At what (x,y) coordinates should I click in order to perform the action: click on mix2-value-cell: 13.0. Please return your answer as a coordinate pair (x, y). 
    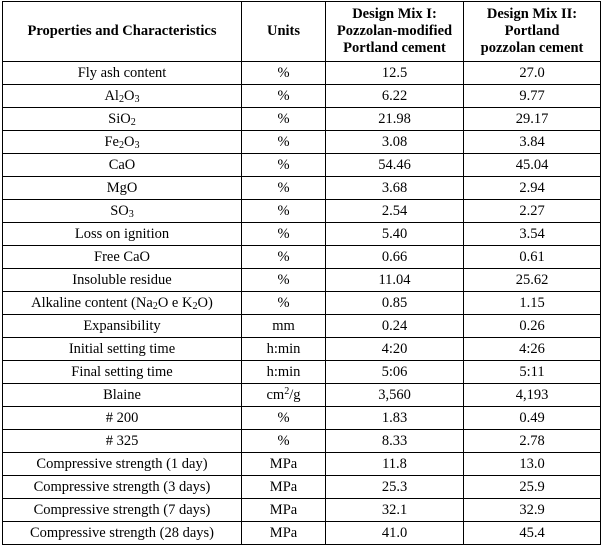
    Looking at the image, I should click on (532, 464).